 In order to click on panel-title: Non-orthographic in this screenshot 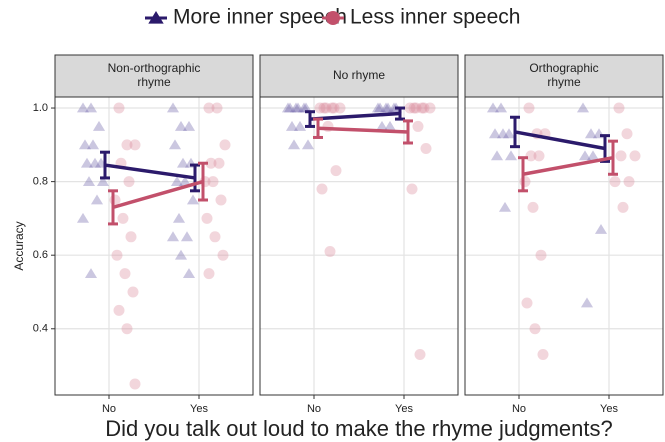, I will do `click(154, 68)`.